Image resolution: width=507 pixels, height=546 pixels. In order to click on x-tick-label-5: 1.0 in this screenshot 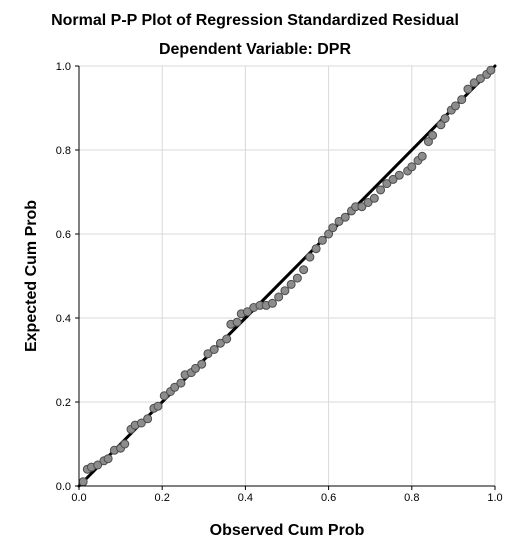, I will do `click(494, 498)`.